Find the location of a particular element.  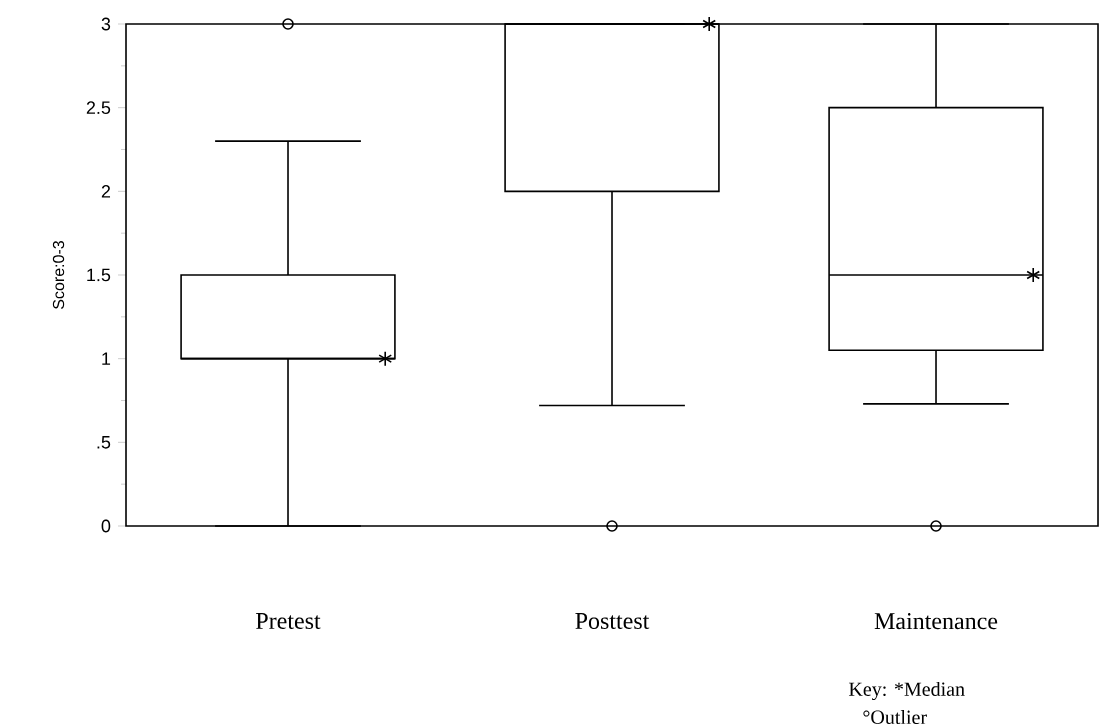

y-tick-label: 1 is located at coordinates (106, 358).